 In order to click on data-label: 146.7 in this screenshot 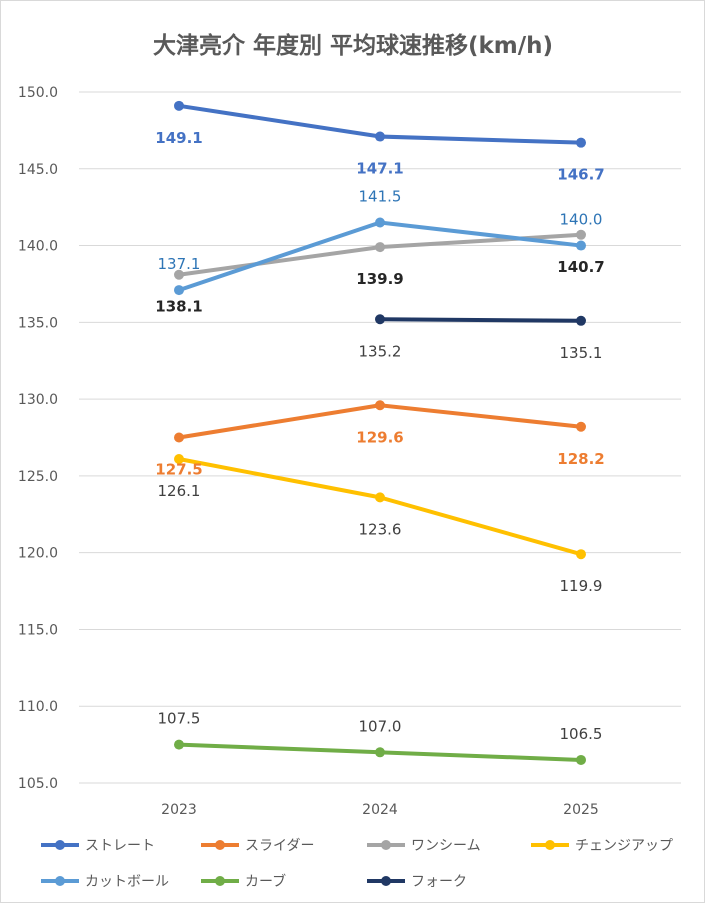, I will do `click(580, 175)`.